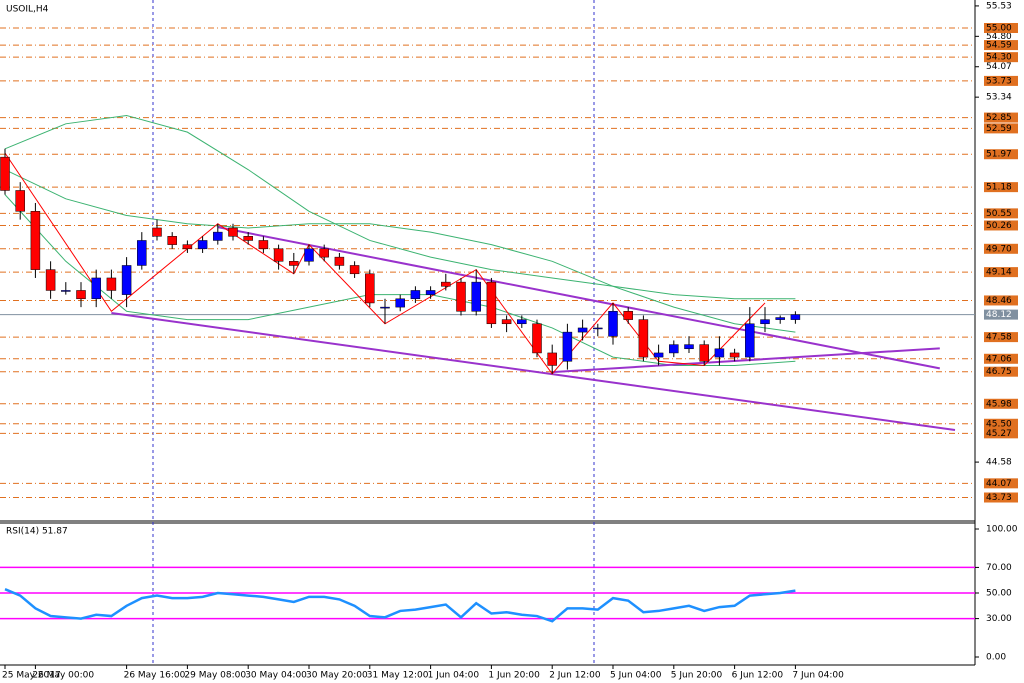  I want to click on level-label: 55.00, so click(999, 28).